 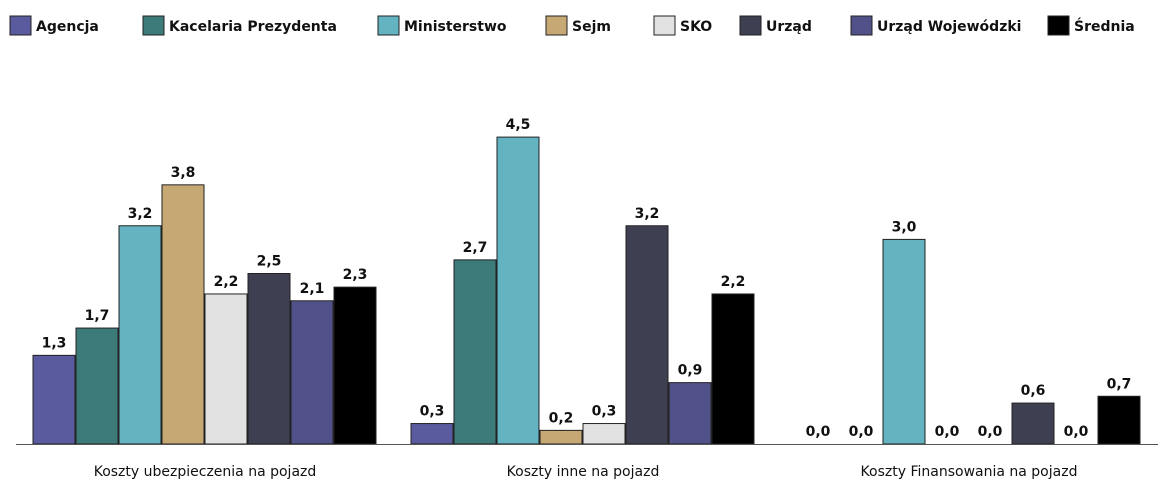 What do you see at coordinates (556, 25) in the screenshot?
I see `legend-swatch-sejm` at bounding box center [556, 25].